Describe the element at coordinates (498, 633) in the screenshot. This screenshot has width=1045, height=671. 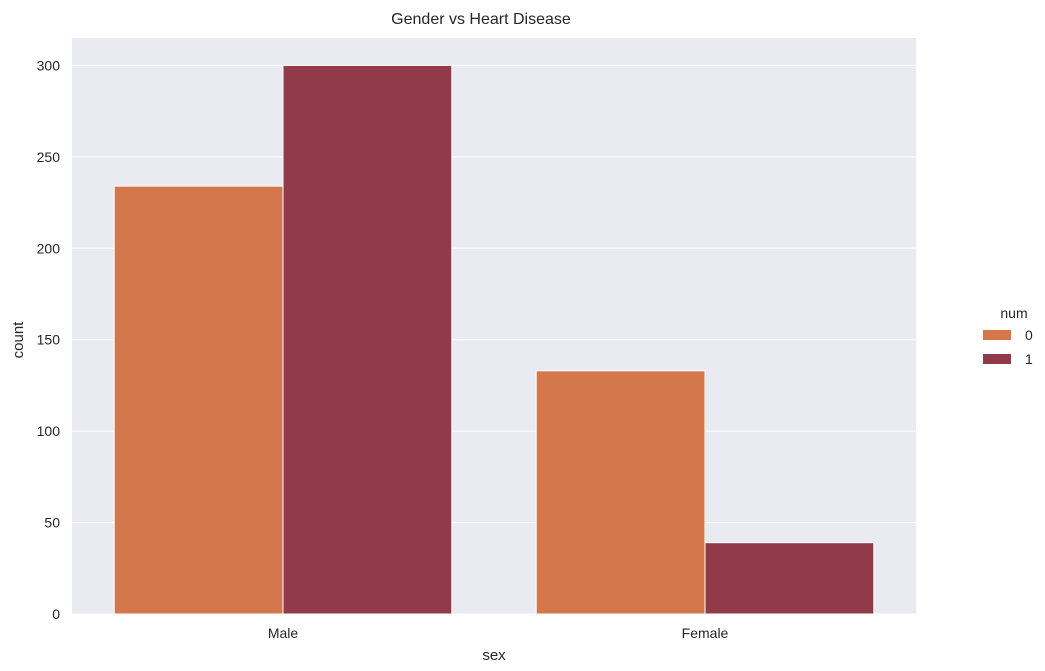
I see `x-axis-ticks: Male Female` at that location.